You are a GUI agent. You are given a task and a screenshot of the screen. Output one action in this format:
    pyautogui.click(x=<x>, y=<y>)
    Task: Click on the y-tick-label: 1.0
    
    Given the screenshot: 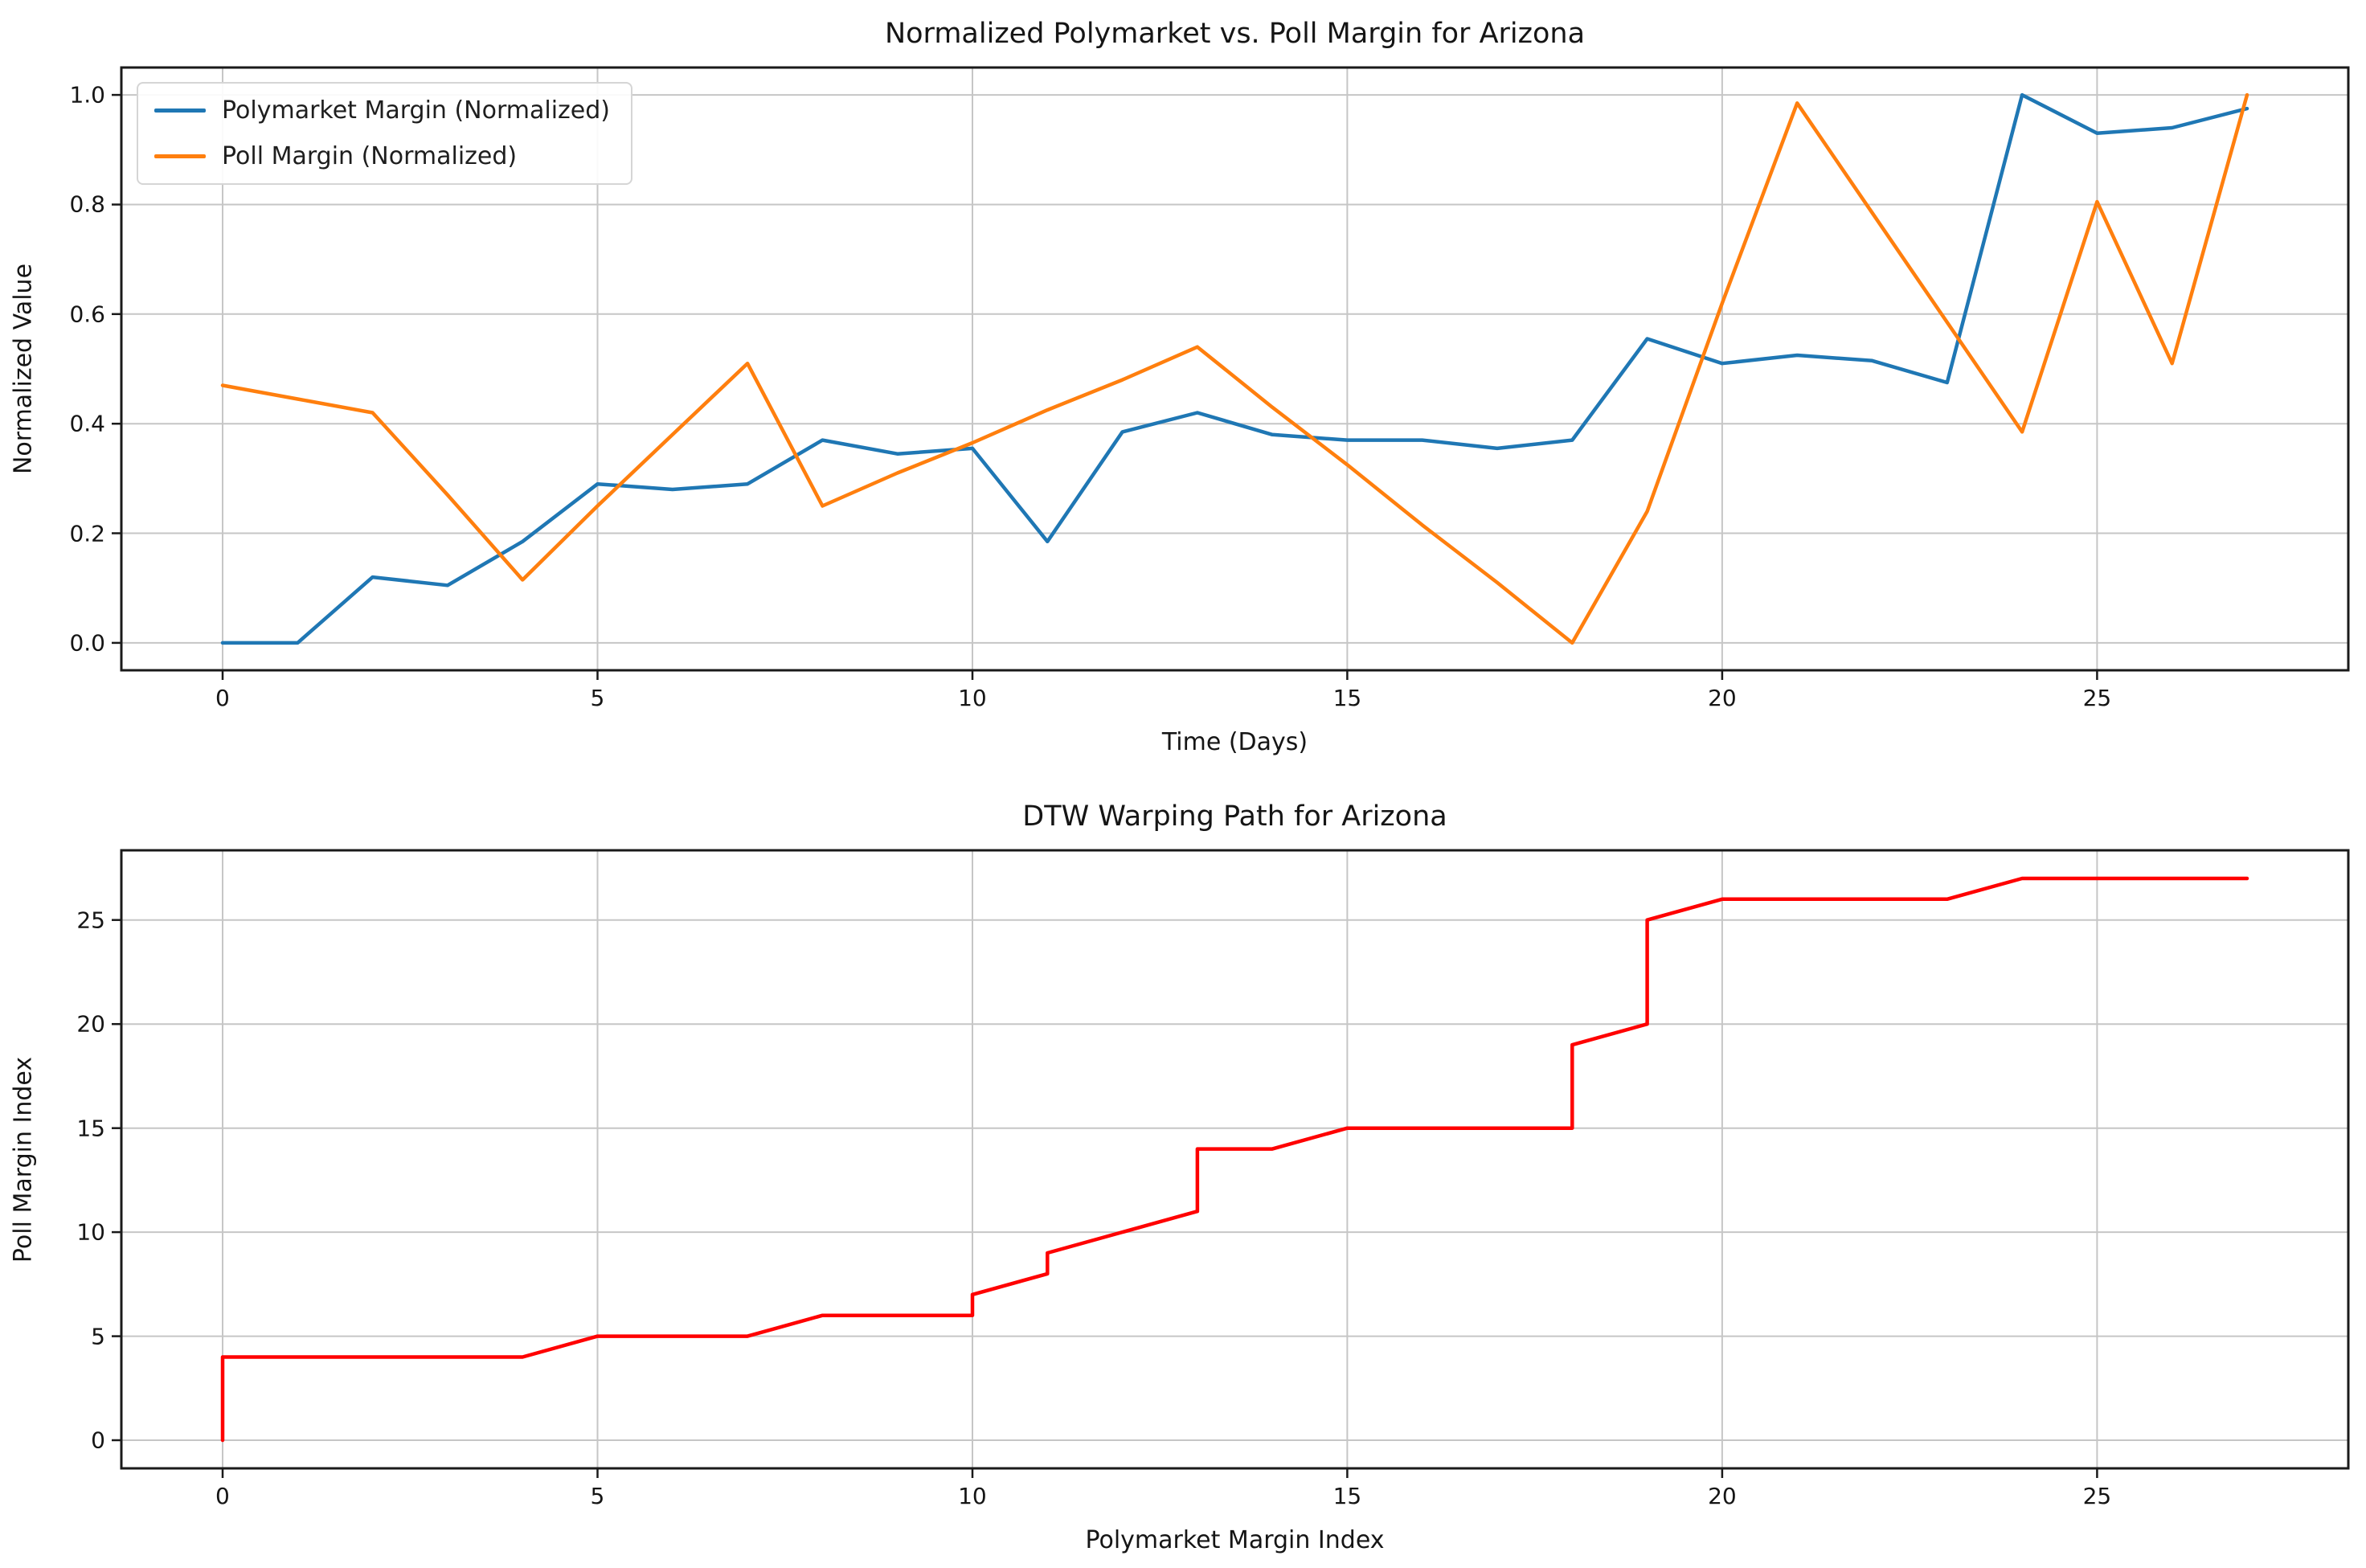 What is the action you would take?
    pyautogui.click(x=87, y=94)
    